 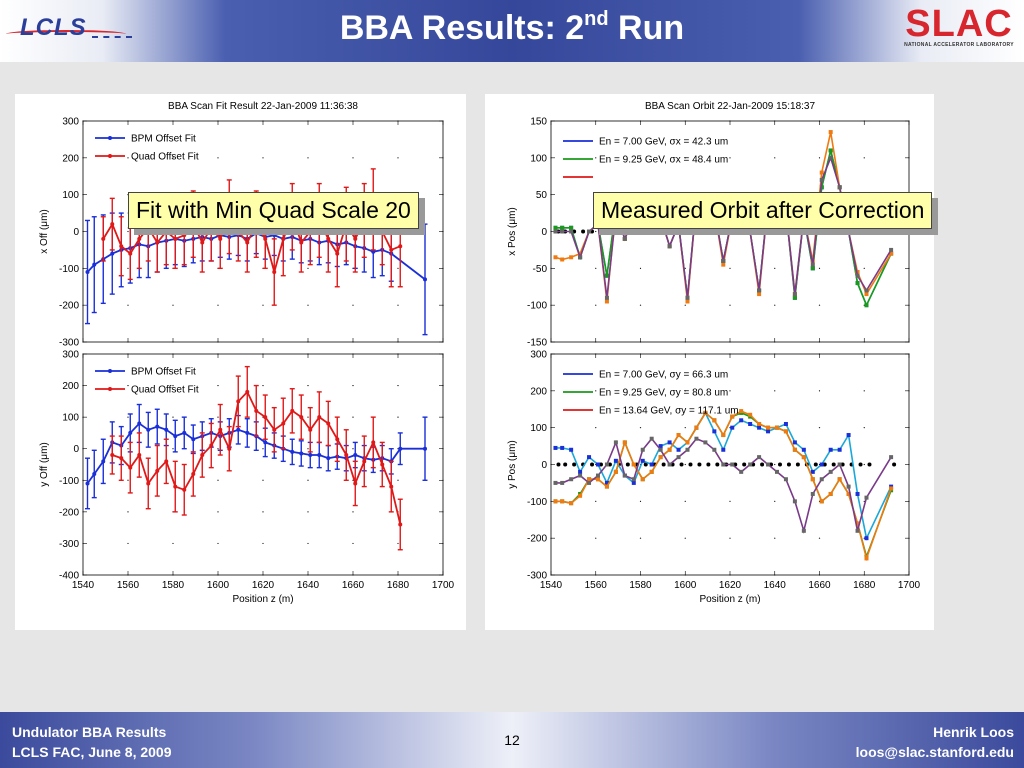 What do you see at coordinates (542, 195) in the screenshot?
I see `y-tick-label-x-pos: 50` at bounding box center [542, 195].